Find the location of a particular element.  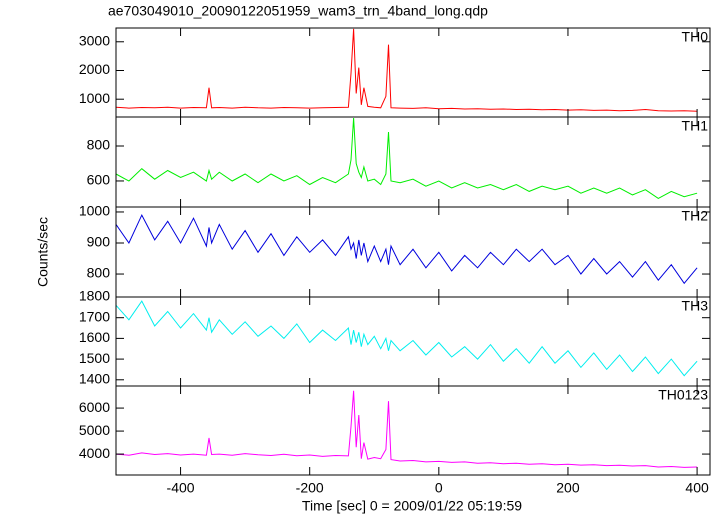

x-axis-label: Time [sec] 0 = 2009/01/22 05:19:59 is located at coordinates (412, 506).